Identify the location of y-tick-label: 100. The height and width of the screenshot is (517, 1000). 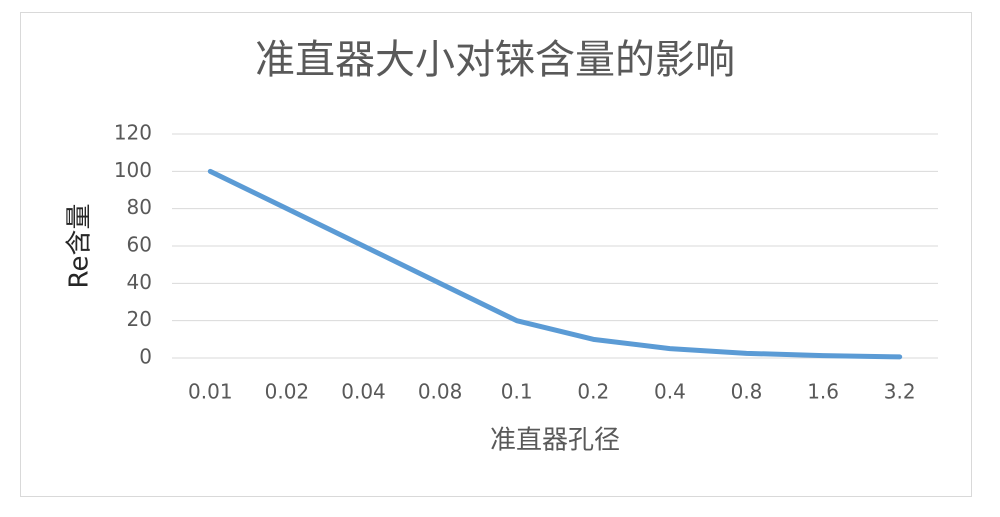
(133, 170).